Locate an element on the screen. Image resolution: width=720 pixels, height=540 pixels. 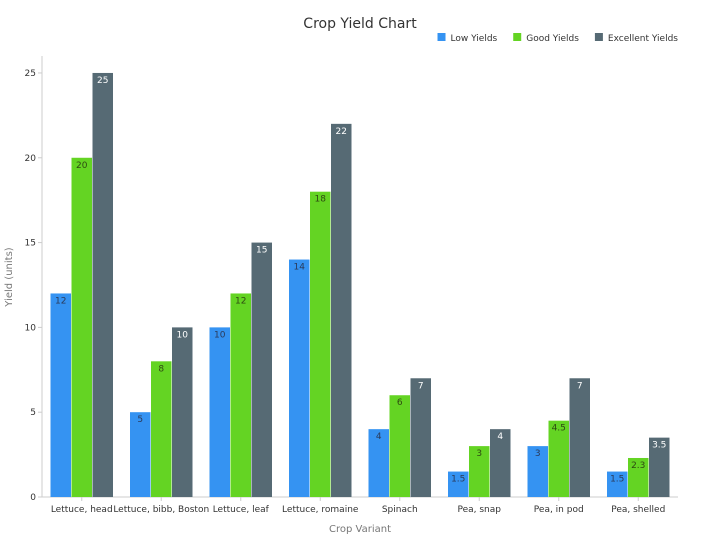
bar-excellent-yields-pea-shelled is located at coordinates (659, 467).